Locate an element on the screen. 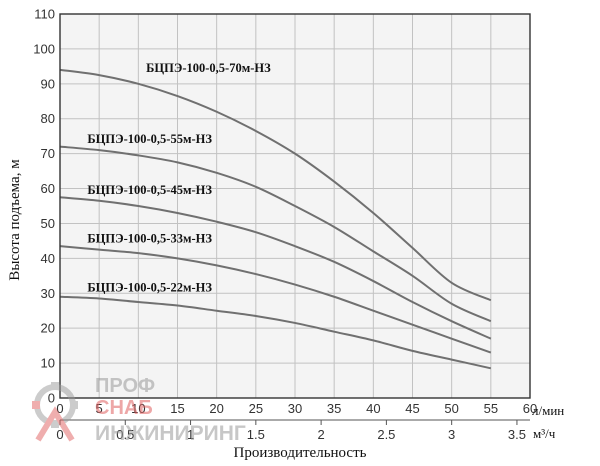 This screenshot has width=600, height=466. y-tick-label: 90 is located at coordinates (48, 83).